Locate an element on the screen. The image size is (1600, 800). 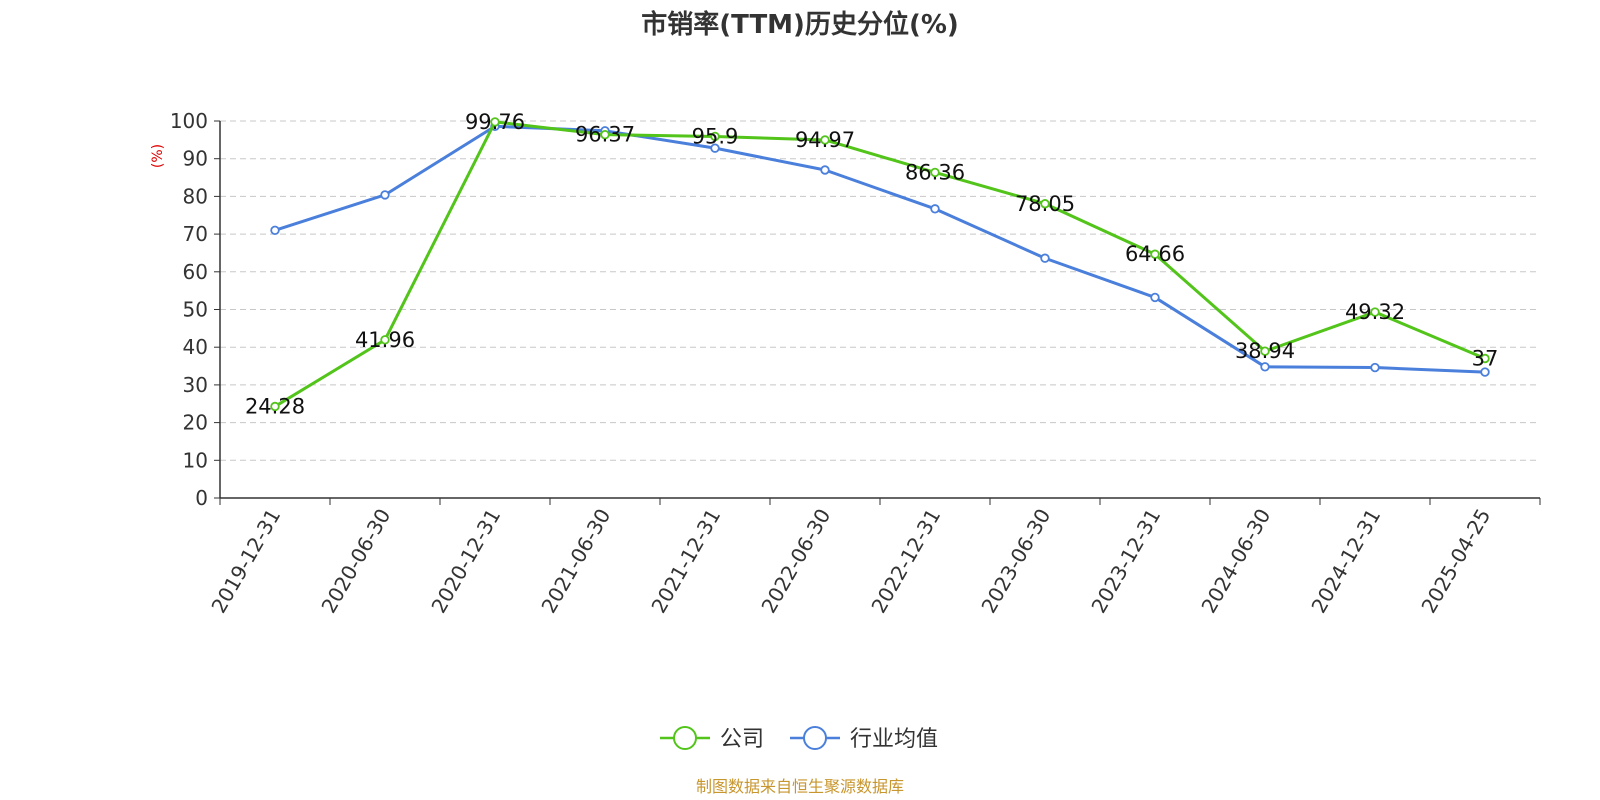
y-tick-label: 10 is located at coordinates (195, 460).